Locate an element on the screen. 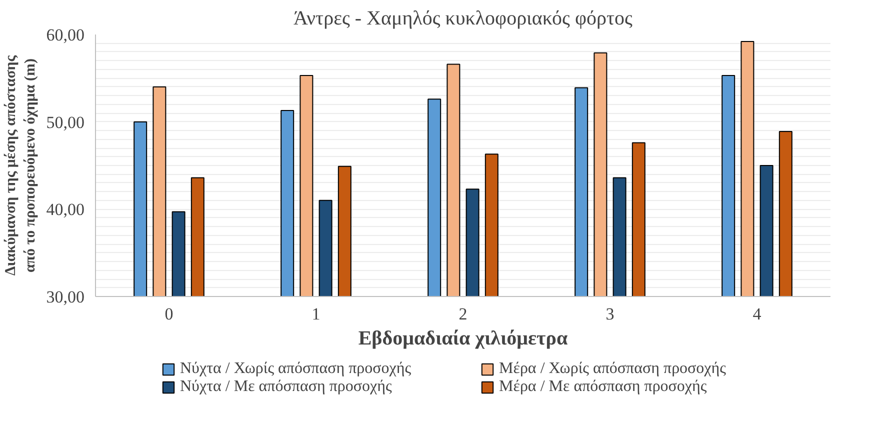 This screenshot has width=875, height=446. x-tick-label: 2 is located at coordinates (463, 314).